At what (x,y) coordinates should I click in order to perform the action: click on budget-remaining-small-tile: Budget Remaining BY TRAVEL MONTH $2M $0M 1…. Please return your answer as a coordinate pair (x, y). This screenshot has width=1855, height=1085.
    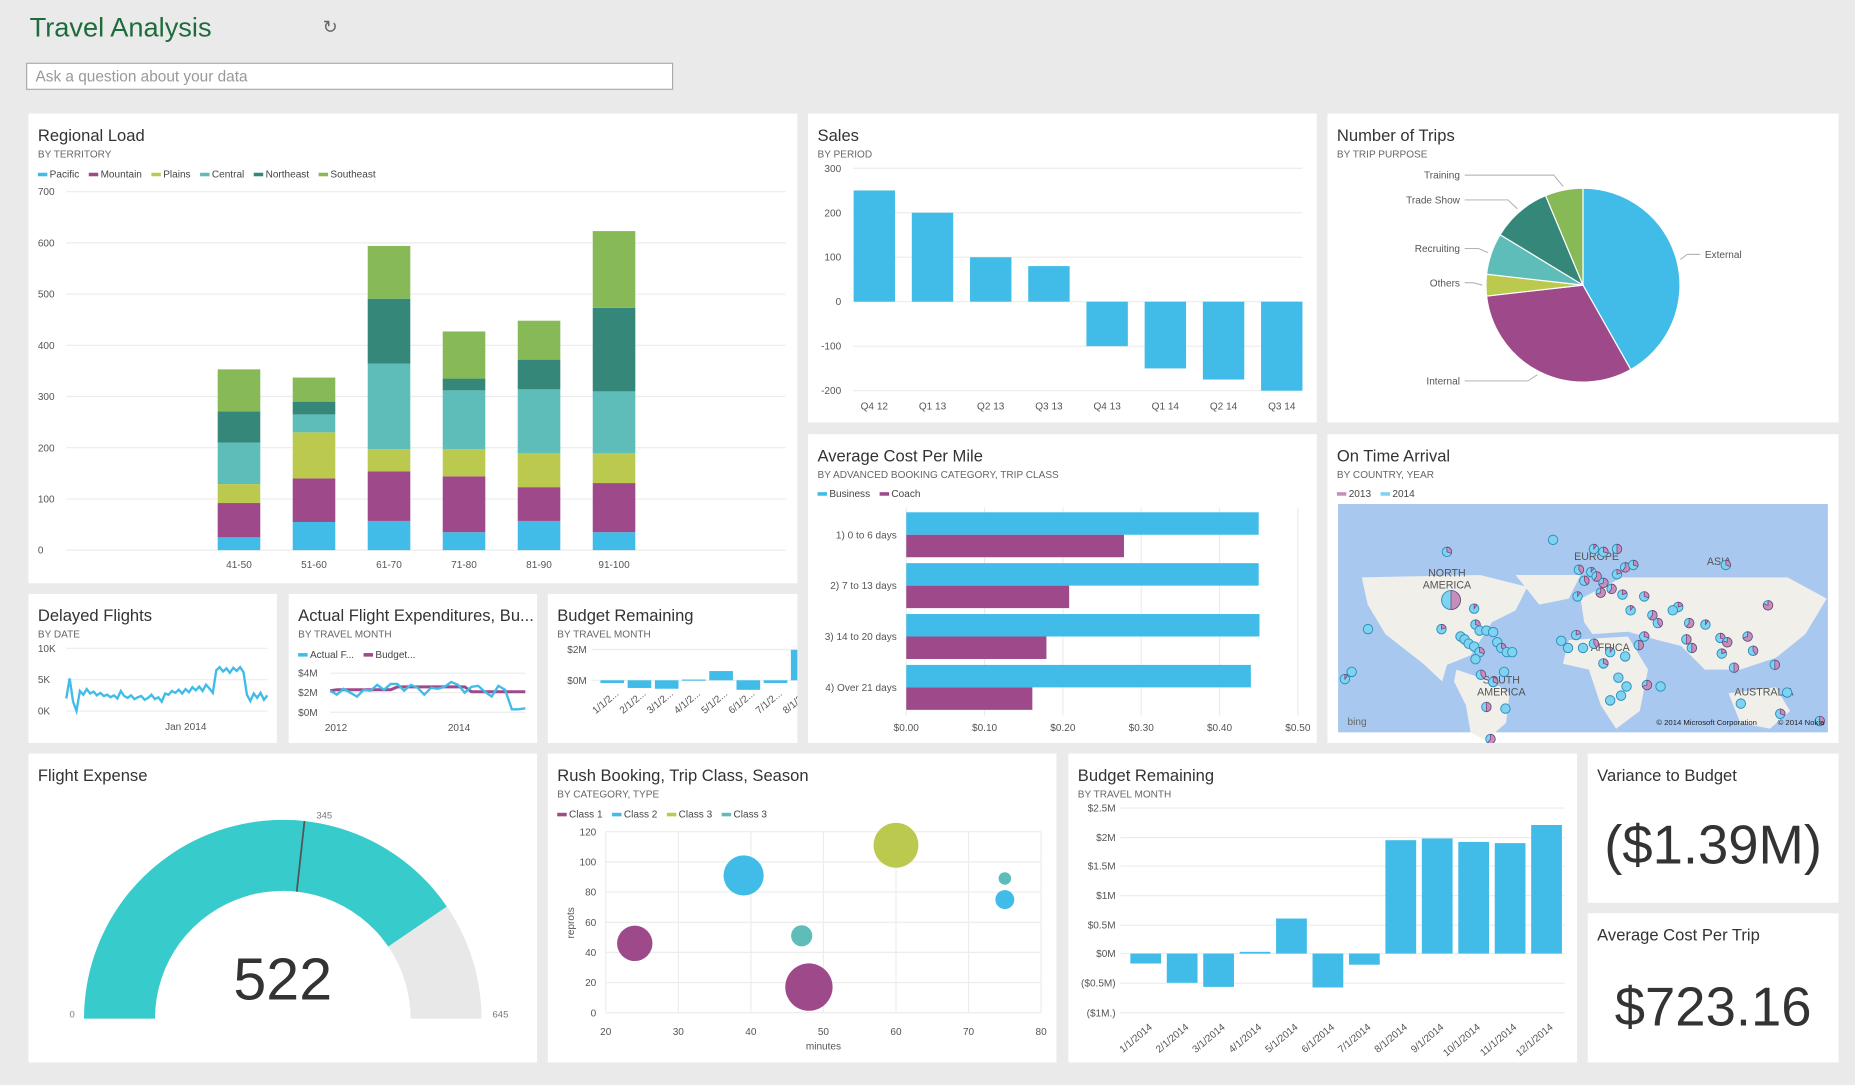
    Looking at the image, I should click on (672, 668).